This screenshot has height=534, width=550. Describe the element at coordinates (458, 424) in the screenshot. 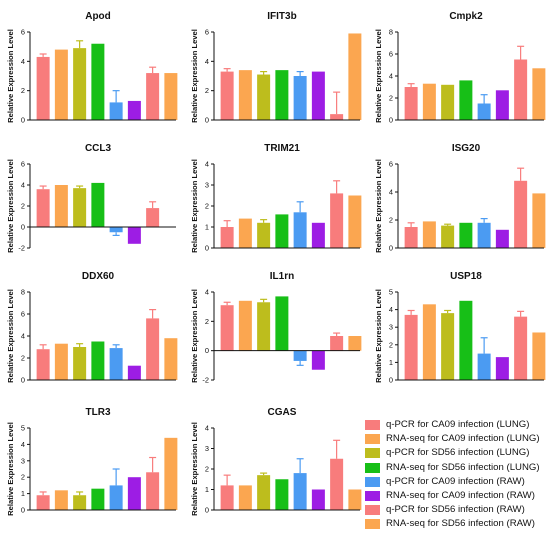

I see `legend-label: q-PCR for CA09 infection (LUNG)` at that location.